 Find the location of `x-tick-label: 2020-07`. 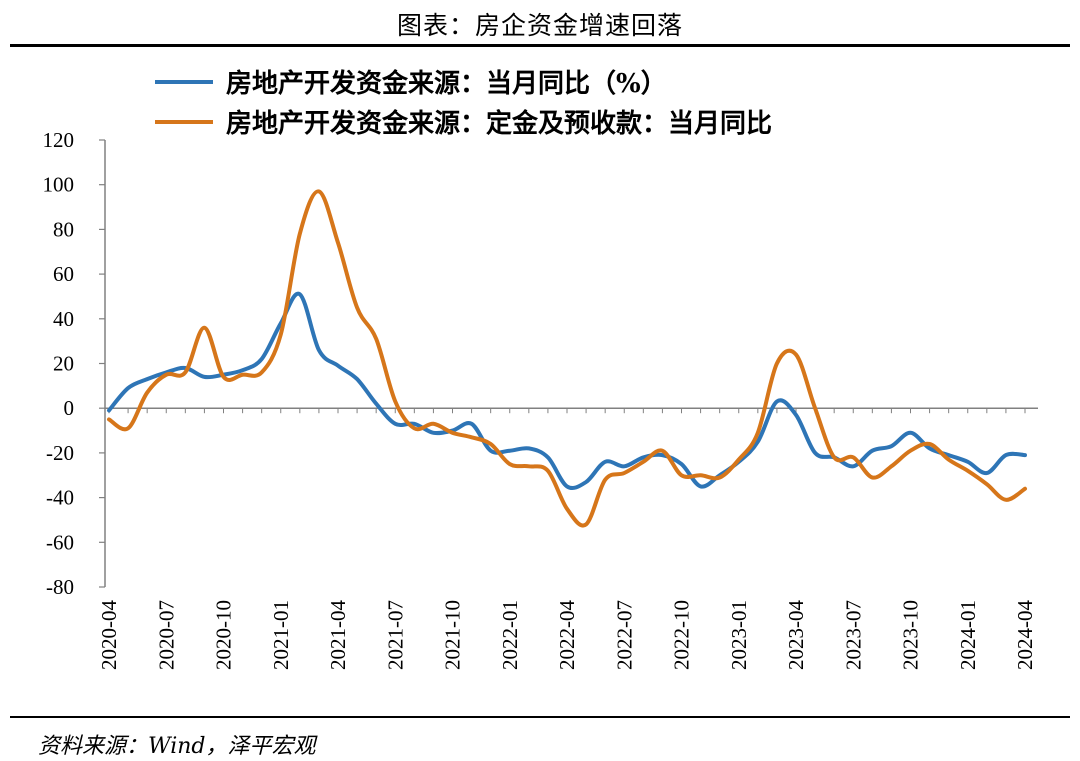

x-tick-label: 2020-07 is located at coordinates (166, 635).